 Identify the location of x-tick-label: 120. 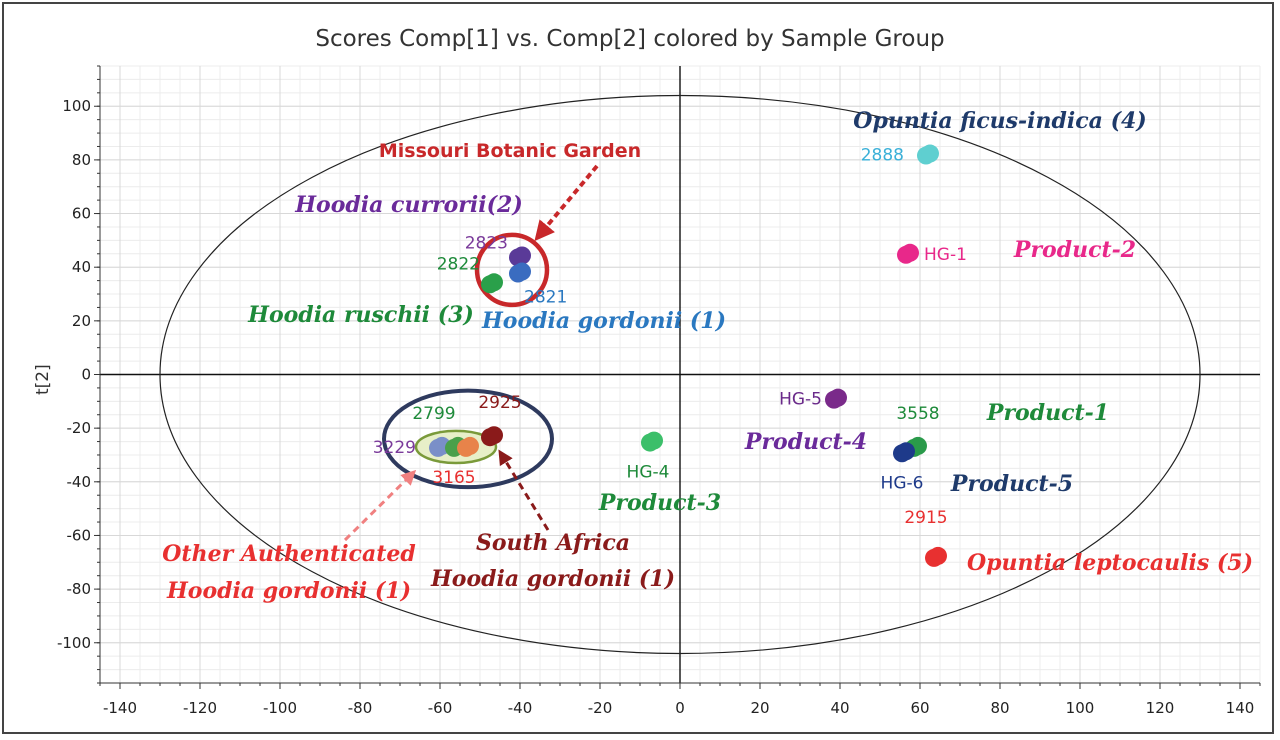
(1160, 708).